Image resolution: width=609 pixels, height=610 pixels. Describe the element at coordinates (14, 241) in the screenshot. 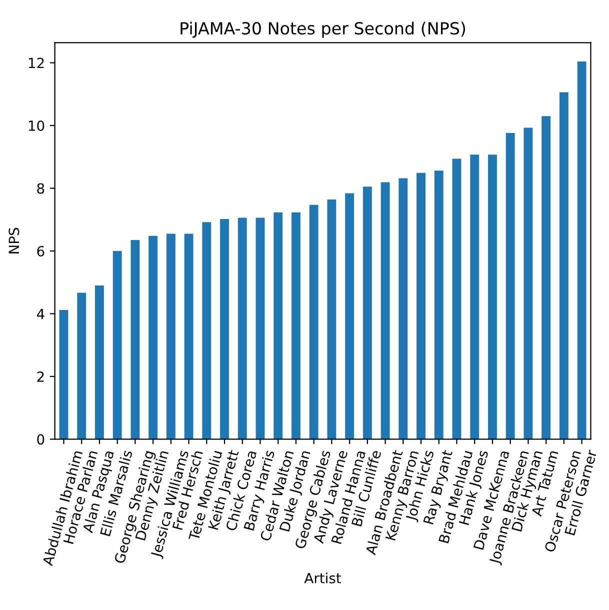

I see `y-axis-title: NPS` at that location.